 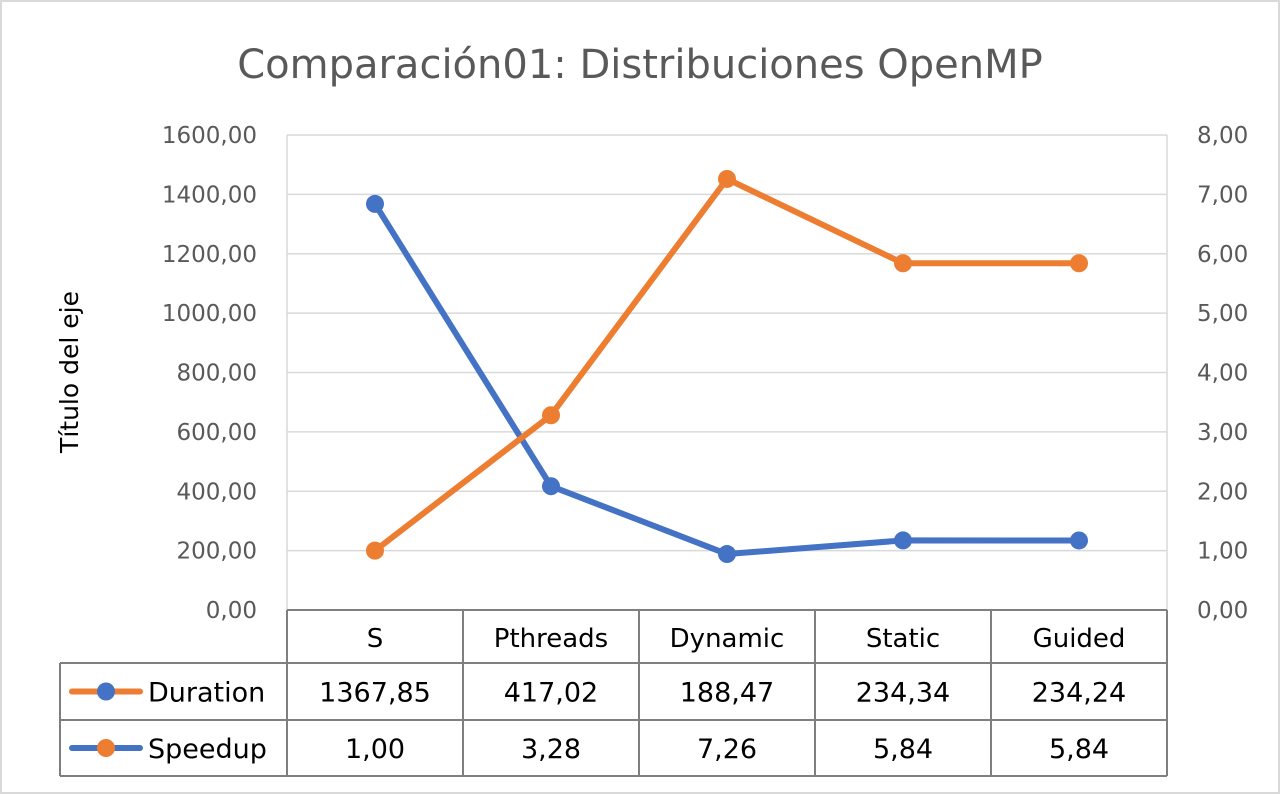 What do you see at coordinates (1222, 374) in the screenshot?
I see `y-tick-label-right: 4,00` at bounding box center [1222, 374].